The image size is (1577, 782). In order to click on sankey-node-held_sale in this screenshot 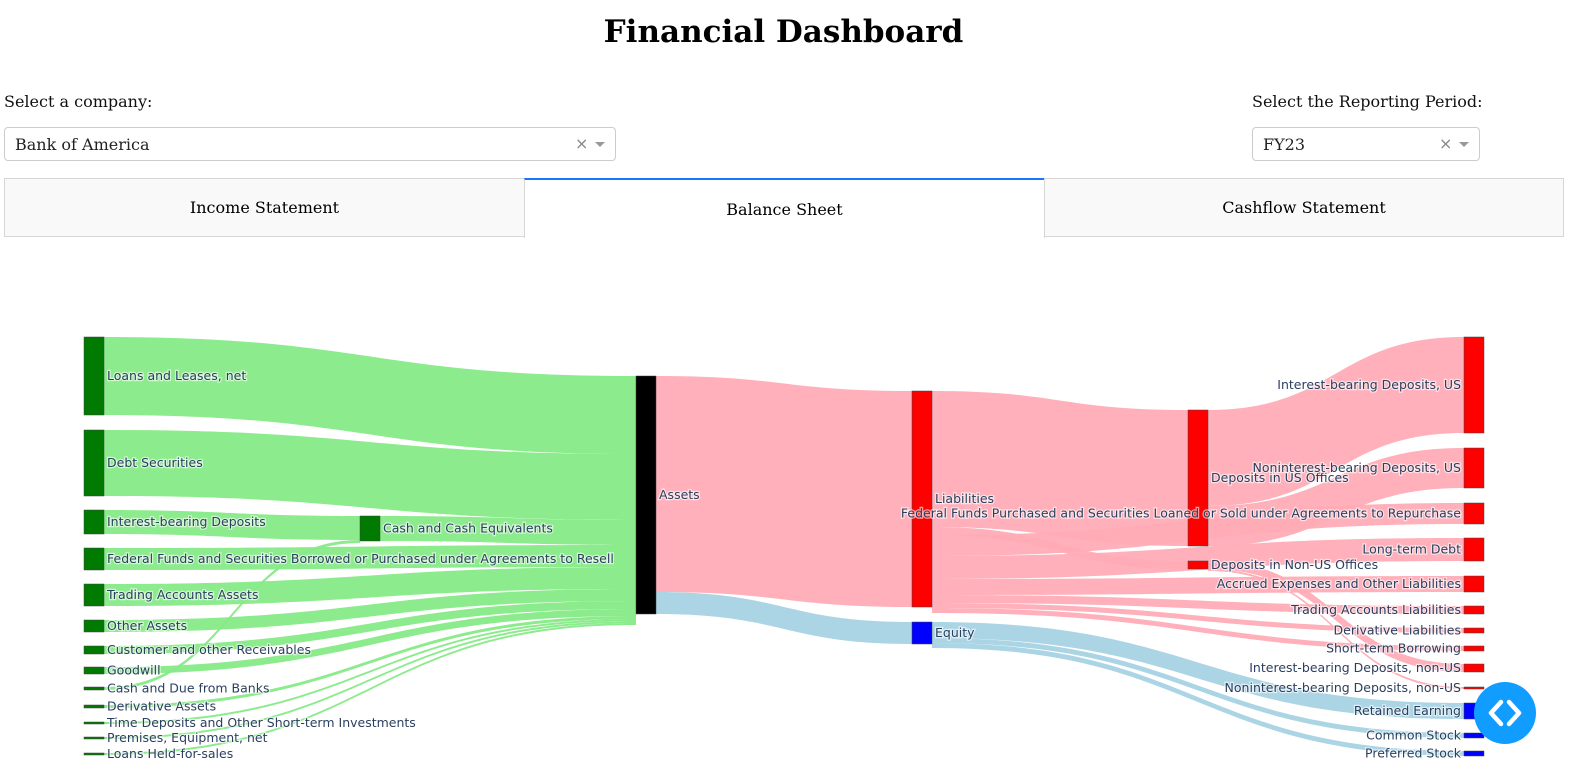, I will do `click(94, 754)`.